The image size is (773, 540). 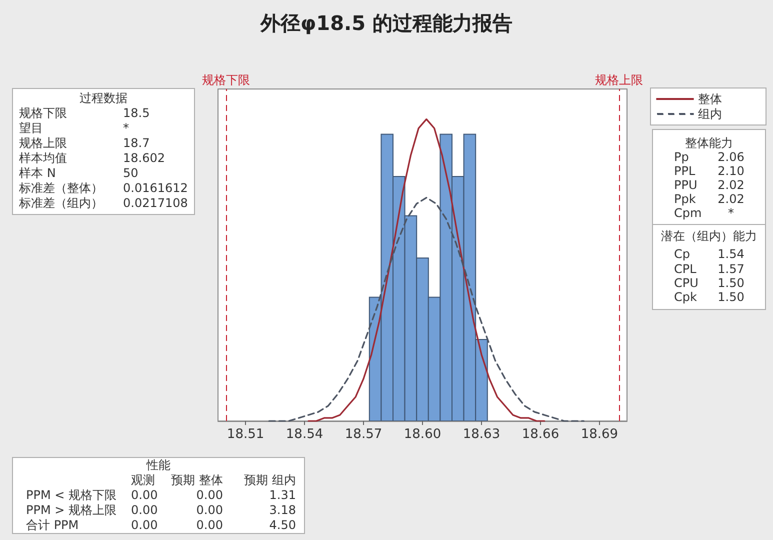 I want to click on category-label: PPL, so click(x=685, y=171).